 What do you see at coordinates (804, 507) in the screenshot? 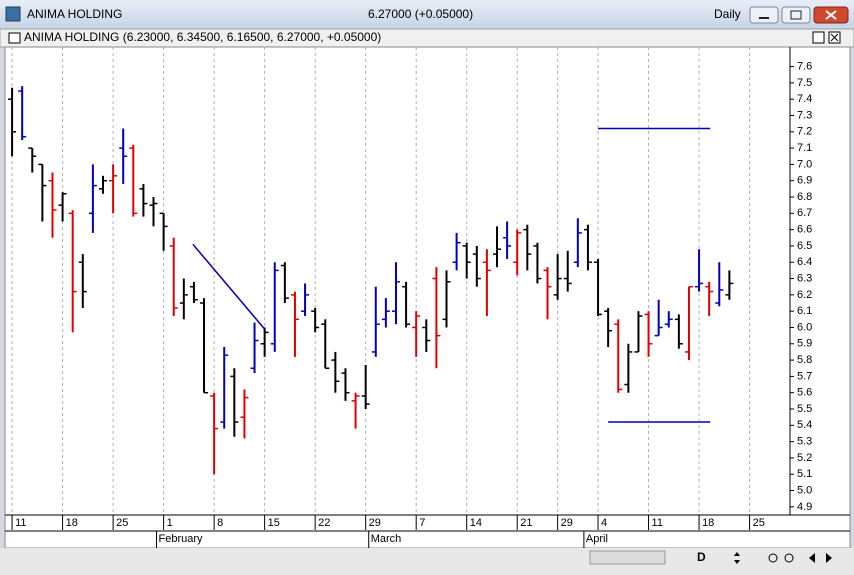
I see `y-tick-label: 4.9` at bounding box center [804, 507].